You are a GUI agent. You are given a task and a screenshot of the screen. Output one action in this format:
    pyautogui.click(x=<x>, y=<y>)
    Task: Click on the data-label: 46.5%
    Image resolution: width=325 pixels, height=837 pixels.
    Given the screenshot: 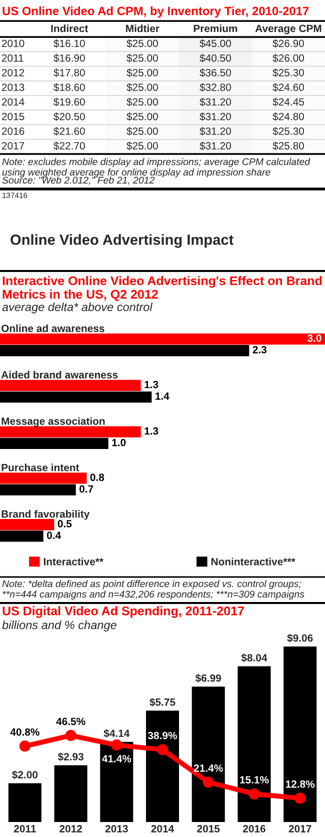 What is the action you would take?
    pyautogui.click(x=71, y=722)
    